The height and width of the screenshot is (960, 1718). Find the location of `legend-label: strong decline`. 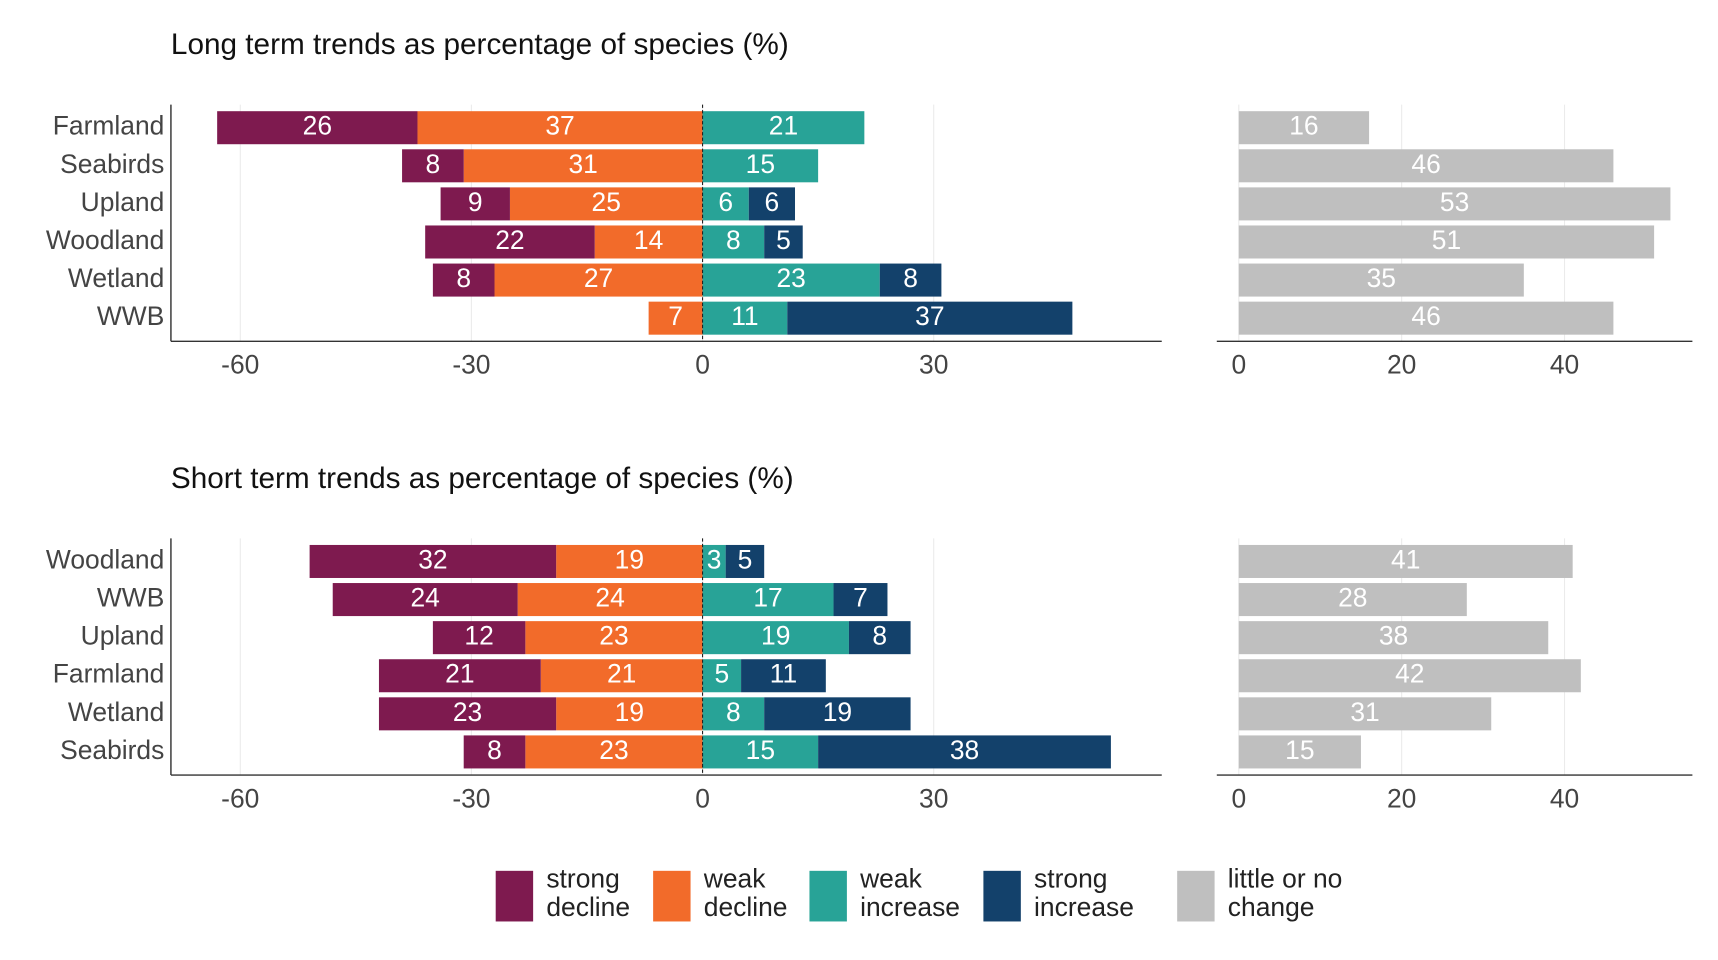

legend-label: strong decline is located at coordinates (588, 894).